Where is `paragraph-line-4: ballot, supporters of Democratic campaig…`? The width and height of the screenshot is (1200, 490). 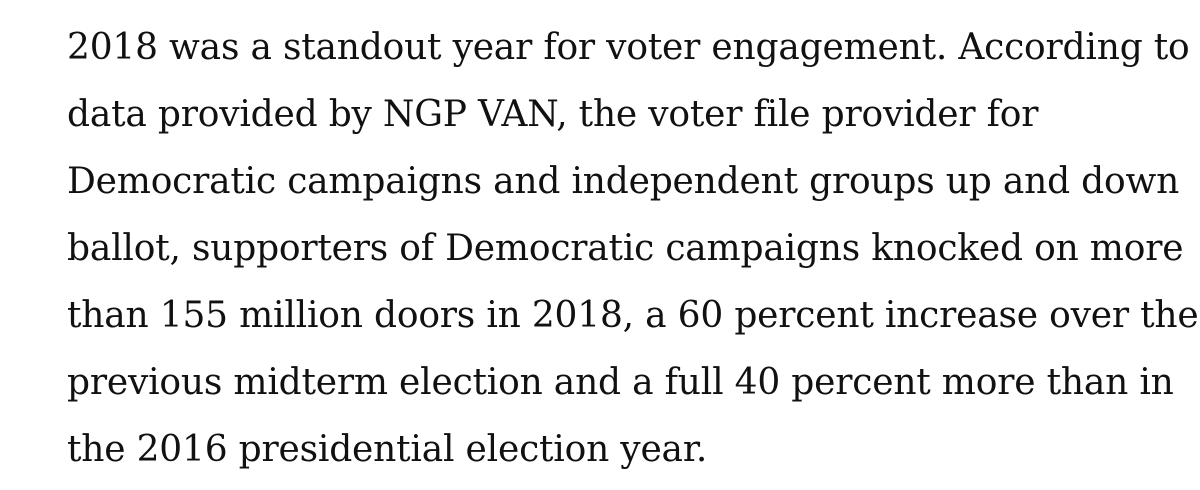
paragraph-line-4: ballot, supporters of Democratic campaig… is located at coordinates (625, 248).